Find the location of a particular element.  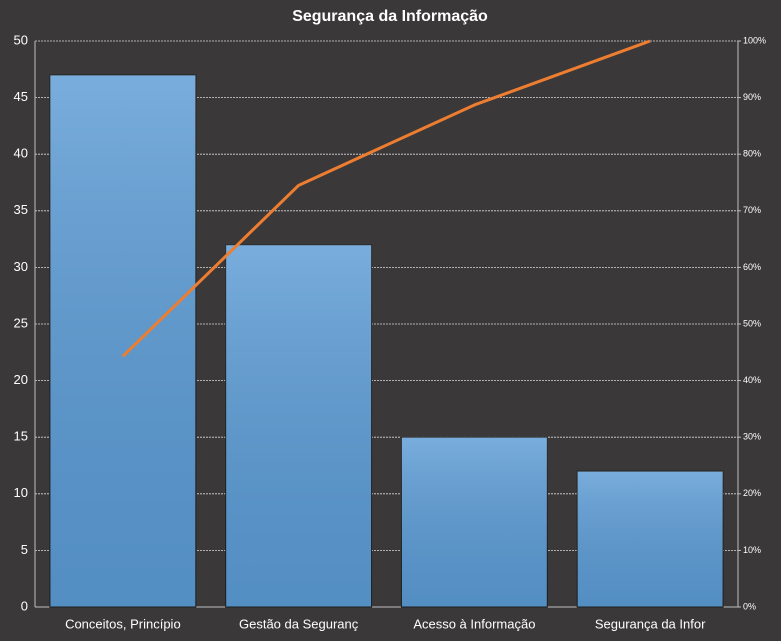

y2-tick-label: 50% is located at coordinates (752, 323).